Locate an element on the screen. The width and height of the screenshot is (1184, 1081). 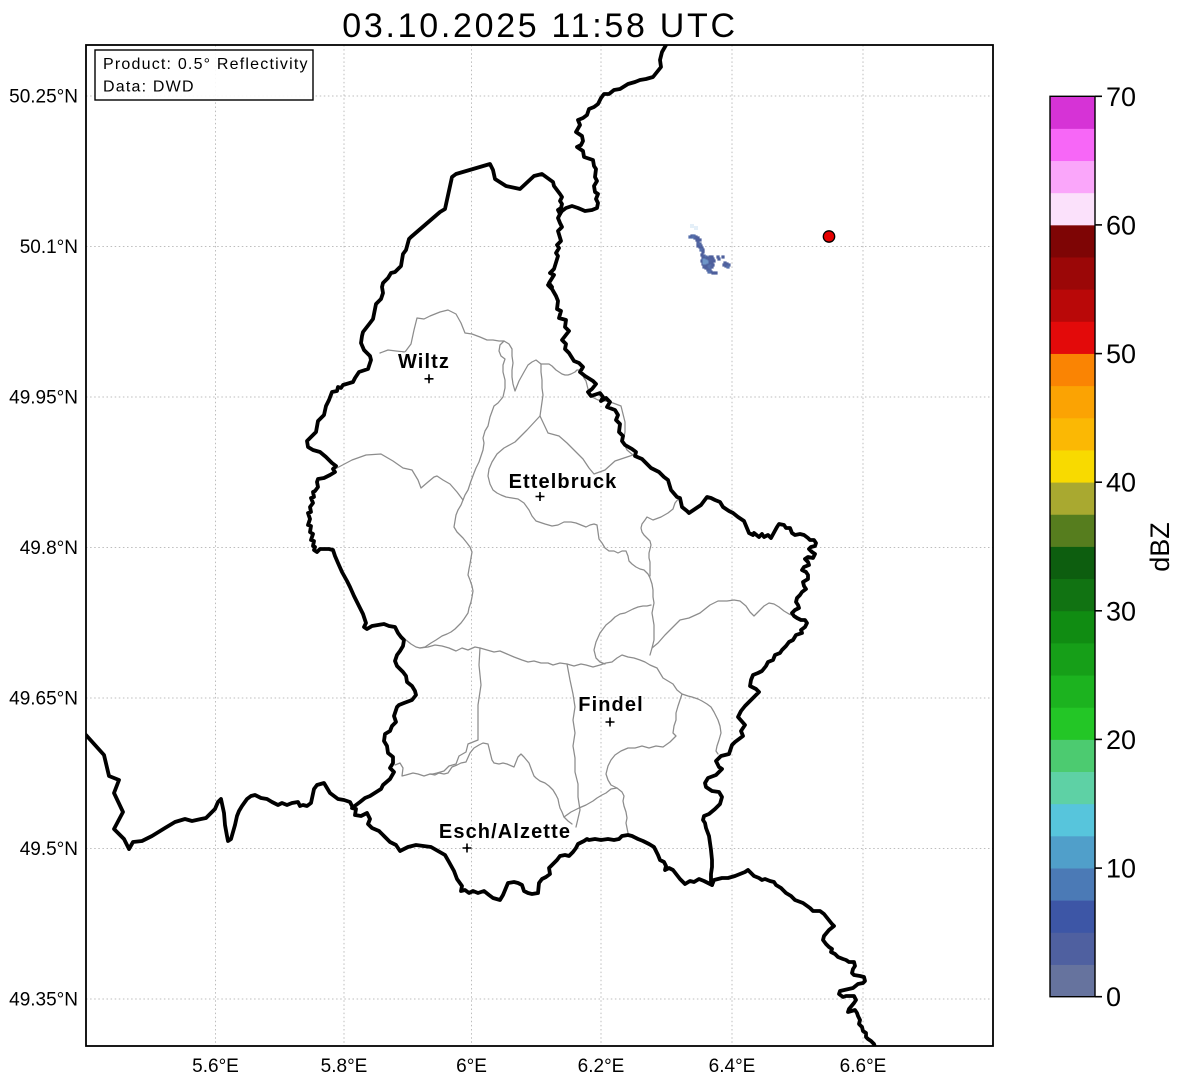
svg-text: 6°E is located at coordinates (471, 1066).